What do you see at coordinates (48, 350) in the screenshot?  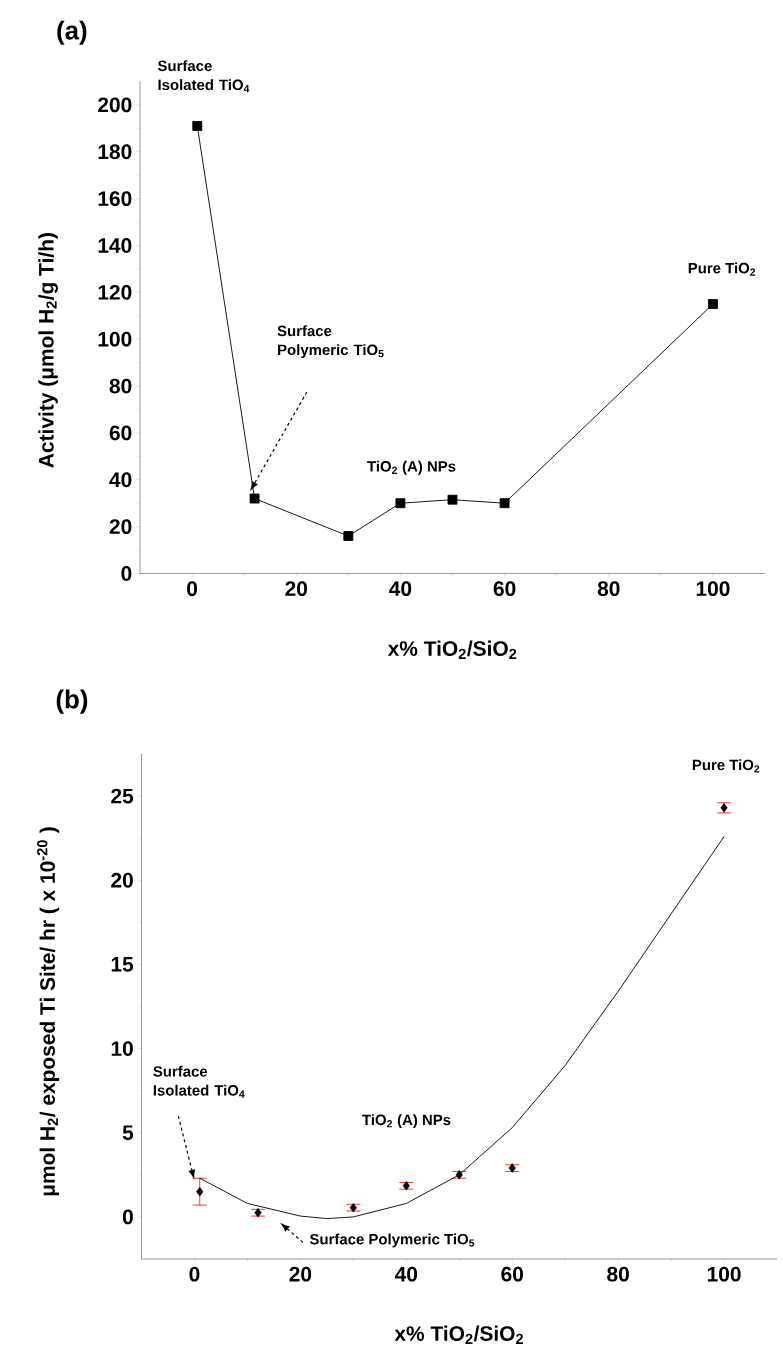 I see `y-axis-title: Activity (μmol H$_{2}$/g Ti/h)` at bounding box center [48, 350].